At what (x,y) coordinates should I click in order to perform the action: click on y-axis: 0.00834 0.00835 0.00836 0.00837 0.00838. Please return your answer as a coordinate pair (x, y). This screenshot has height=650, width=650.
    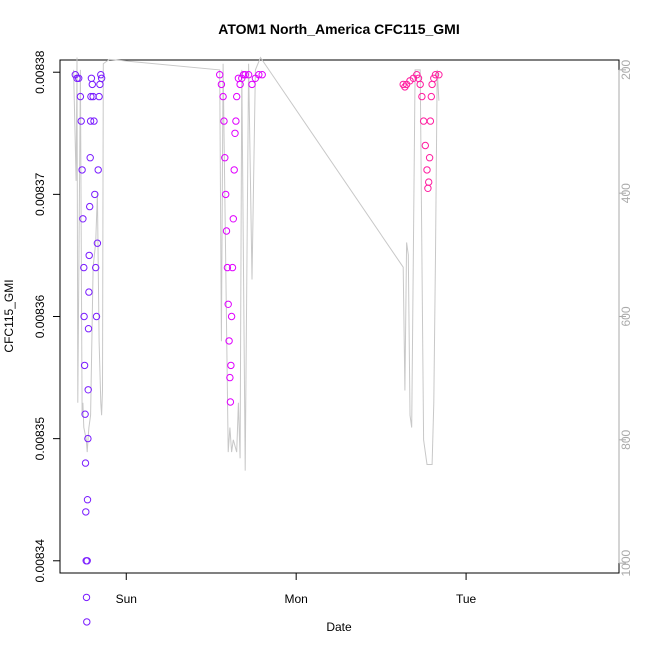
    Looking at the image, I should click on (47, 316).